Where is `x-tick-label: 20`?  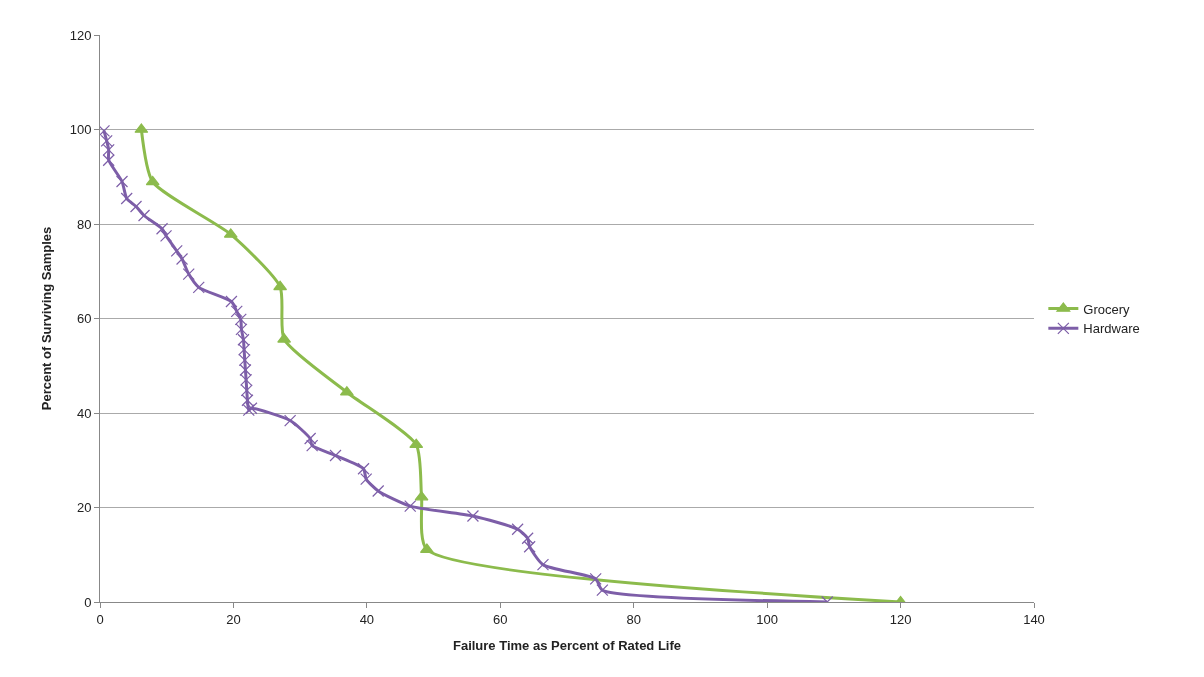 x-tick-label: 20 is located at coordinates (233, 619).